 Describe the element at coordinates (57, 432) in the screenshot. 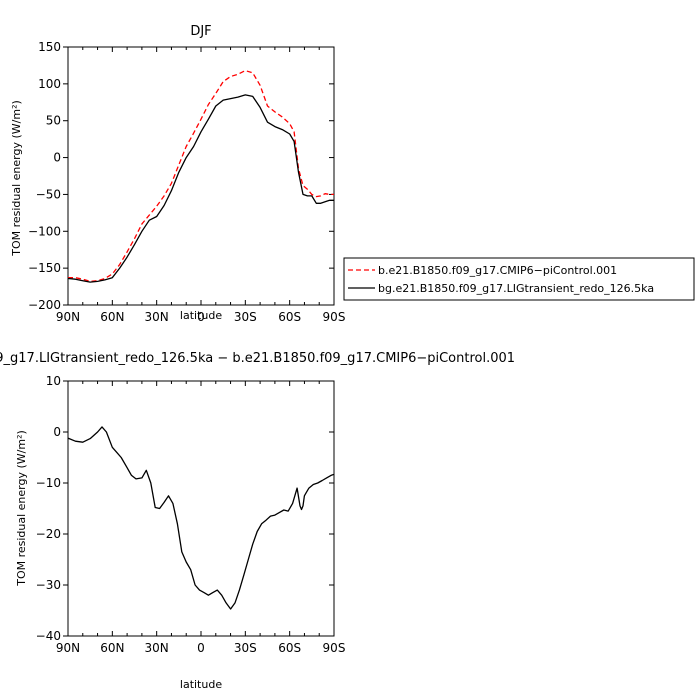

I see `bottom-y-tick-label: 0` at that location.